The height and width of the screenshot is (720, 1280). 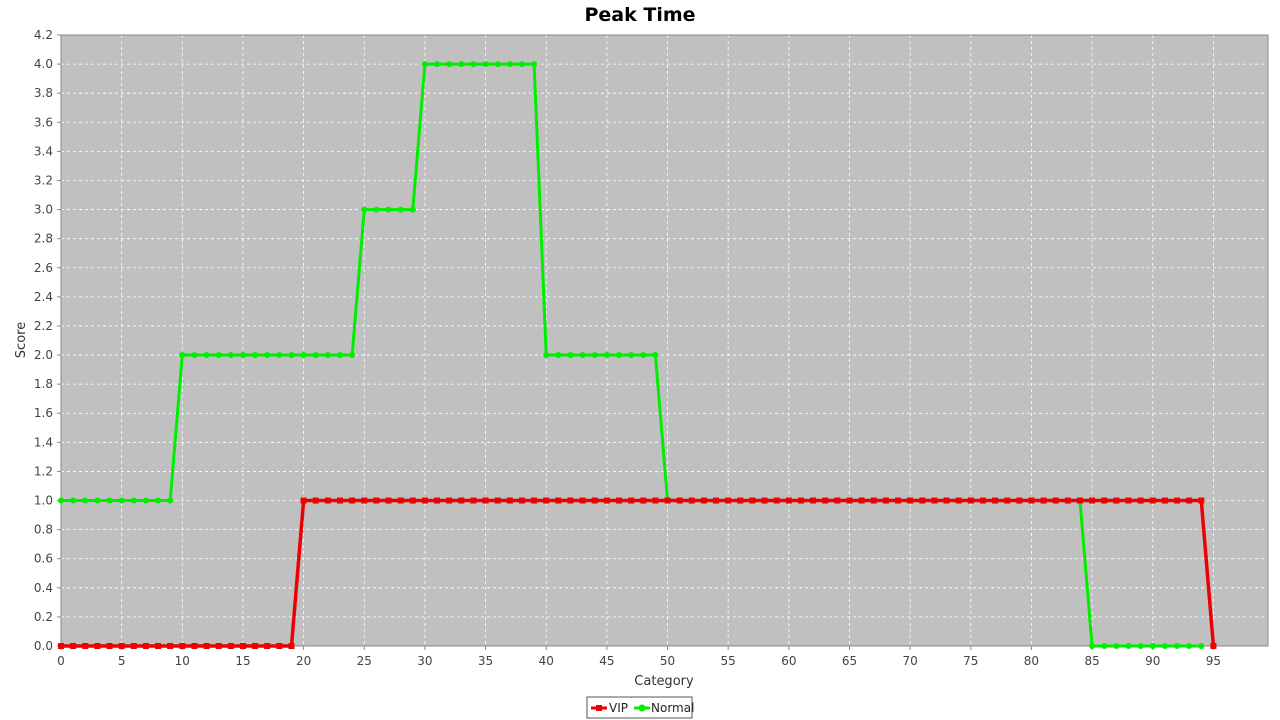 I want to click on legend-normal-label: Normal, so click(x=672, y=708).